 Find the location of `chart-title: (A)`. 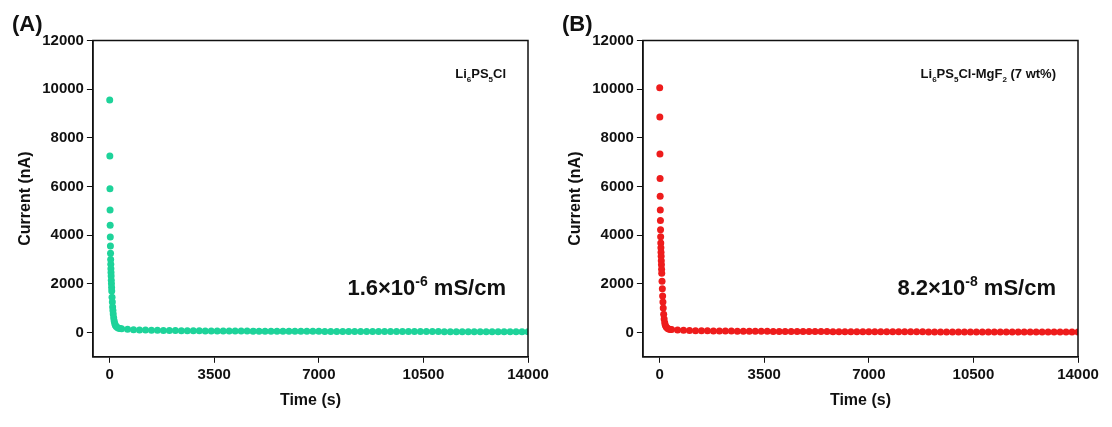

chart-title: (A) is located at coordinates (27, 24).